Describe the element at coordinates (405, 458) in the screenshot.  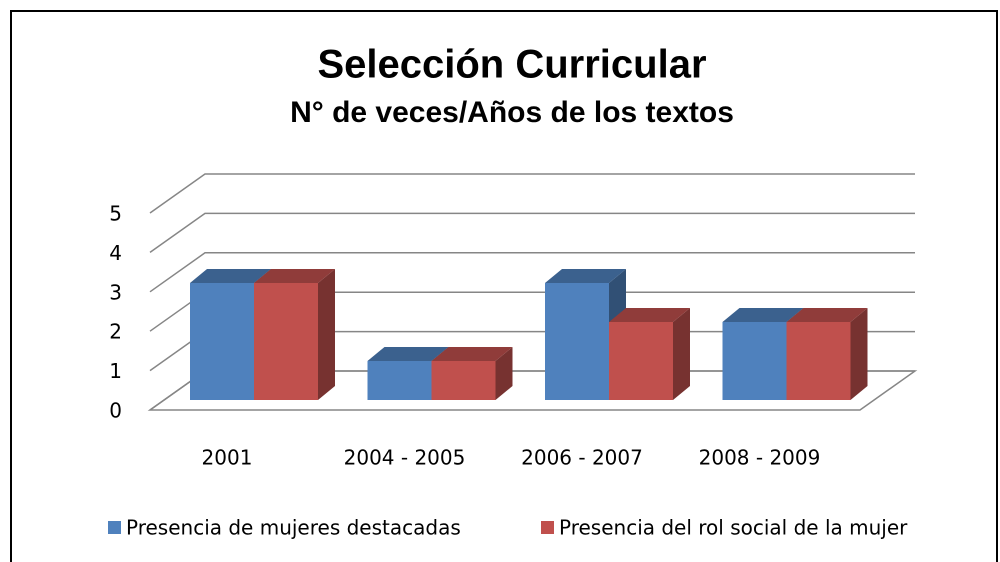
I see `x-tick-label: 2004 - 2005` at that location.